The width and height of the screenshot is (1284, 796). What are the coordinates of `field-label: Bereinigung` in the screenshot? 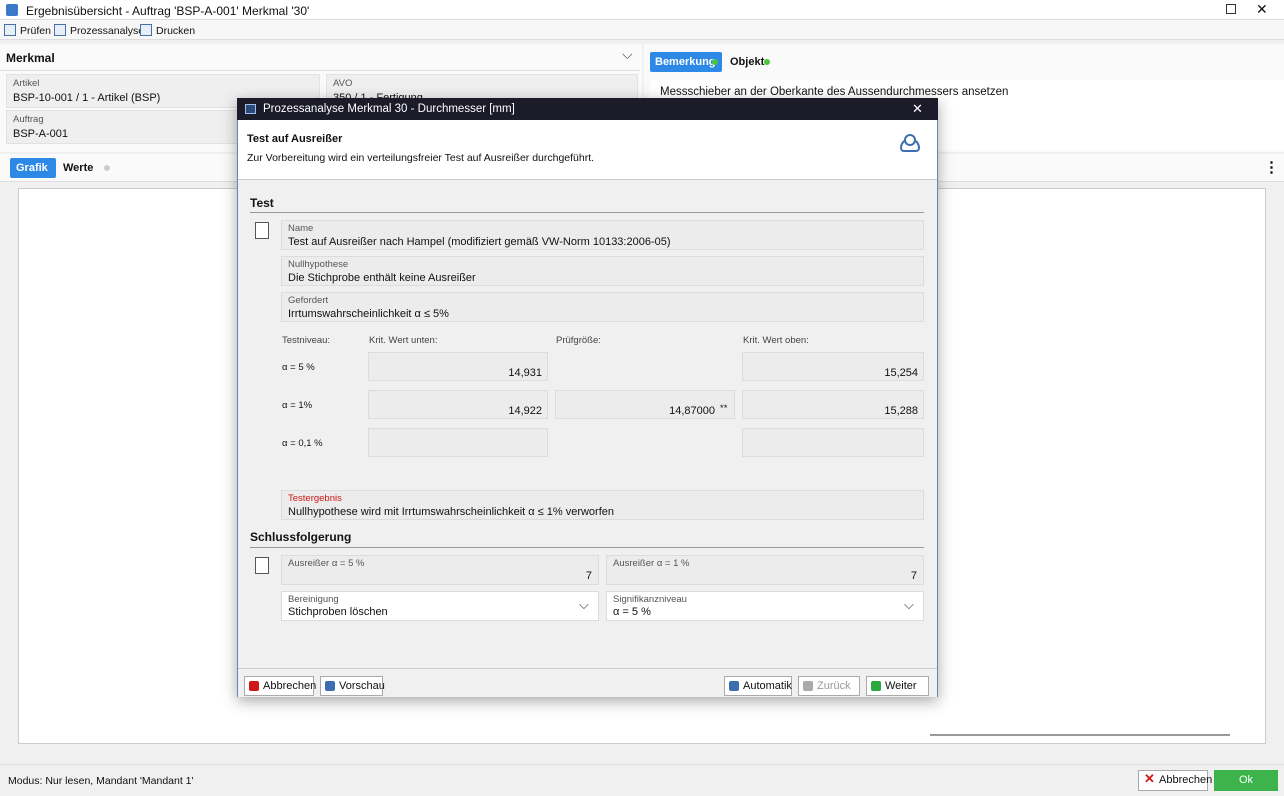 It's located at (313, 599).